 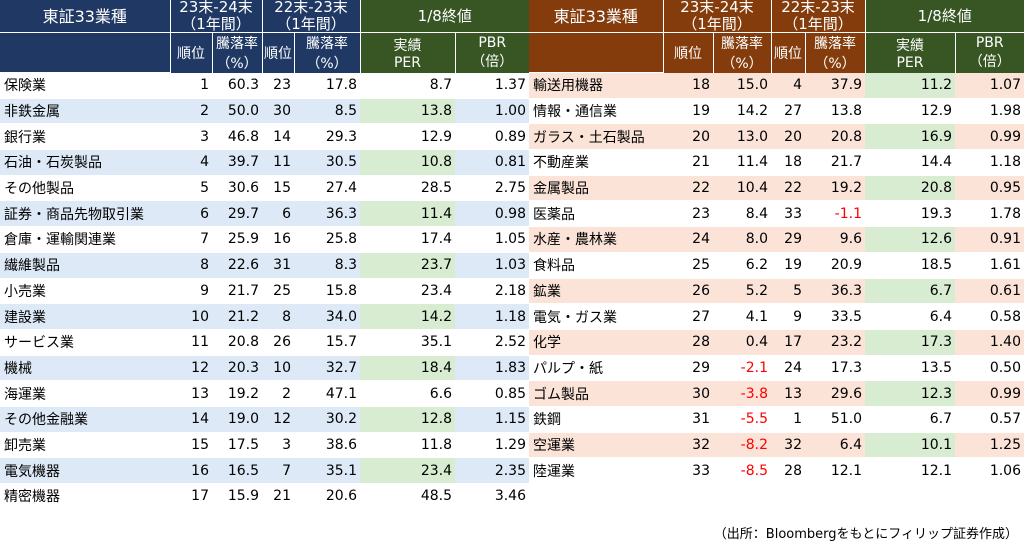 I want to click on rank-2023: 13, so click(x=788, y=393).